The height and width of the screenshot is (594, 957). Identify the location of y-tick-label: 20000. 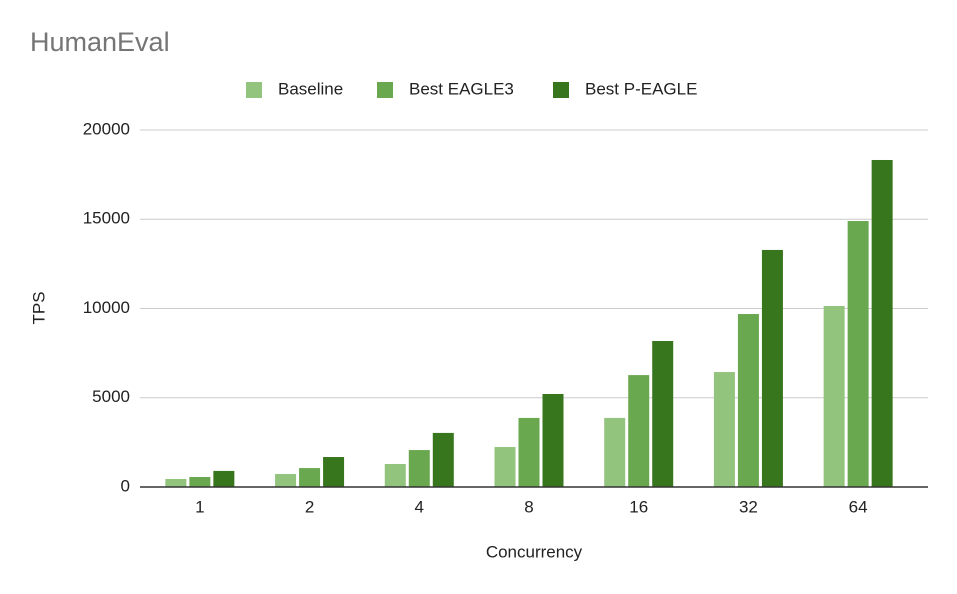
(106, 128).